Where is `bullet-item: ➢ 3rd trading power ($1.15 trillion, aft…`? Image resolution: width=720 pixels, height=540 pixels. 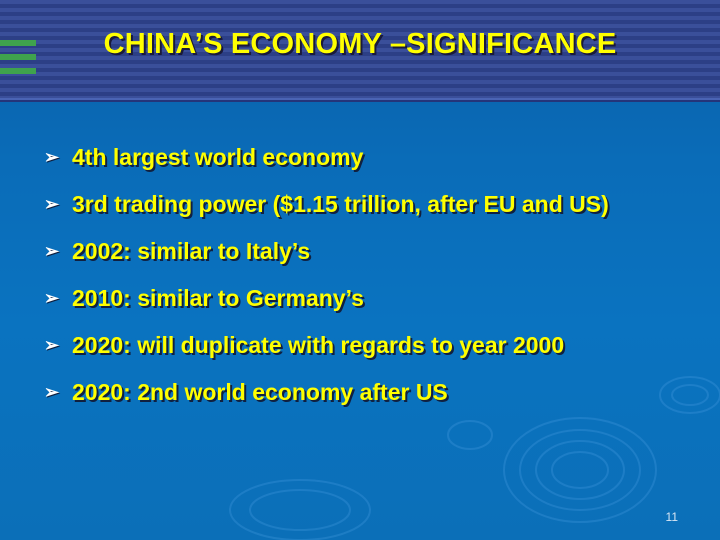 bullet-item: ➢ 3rd trading power ($1.15 trillion, aft… is located at coordinates (364, 204).